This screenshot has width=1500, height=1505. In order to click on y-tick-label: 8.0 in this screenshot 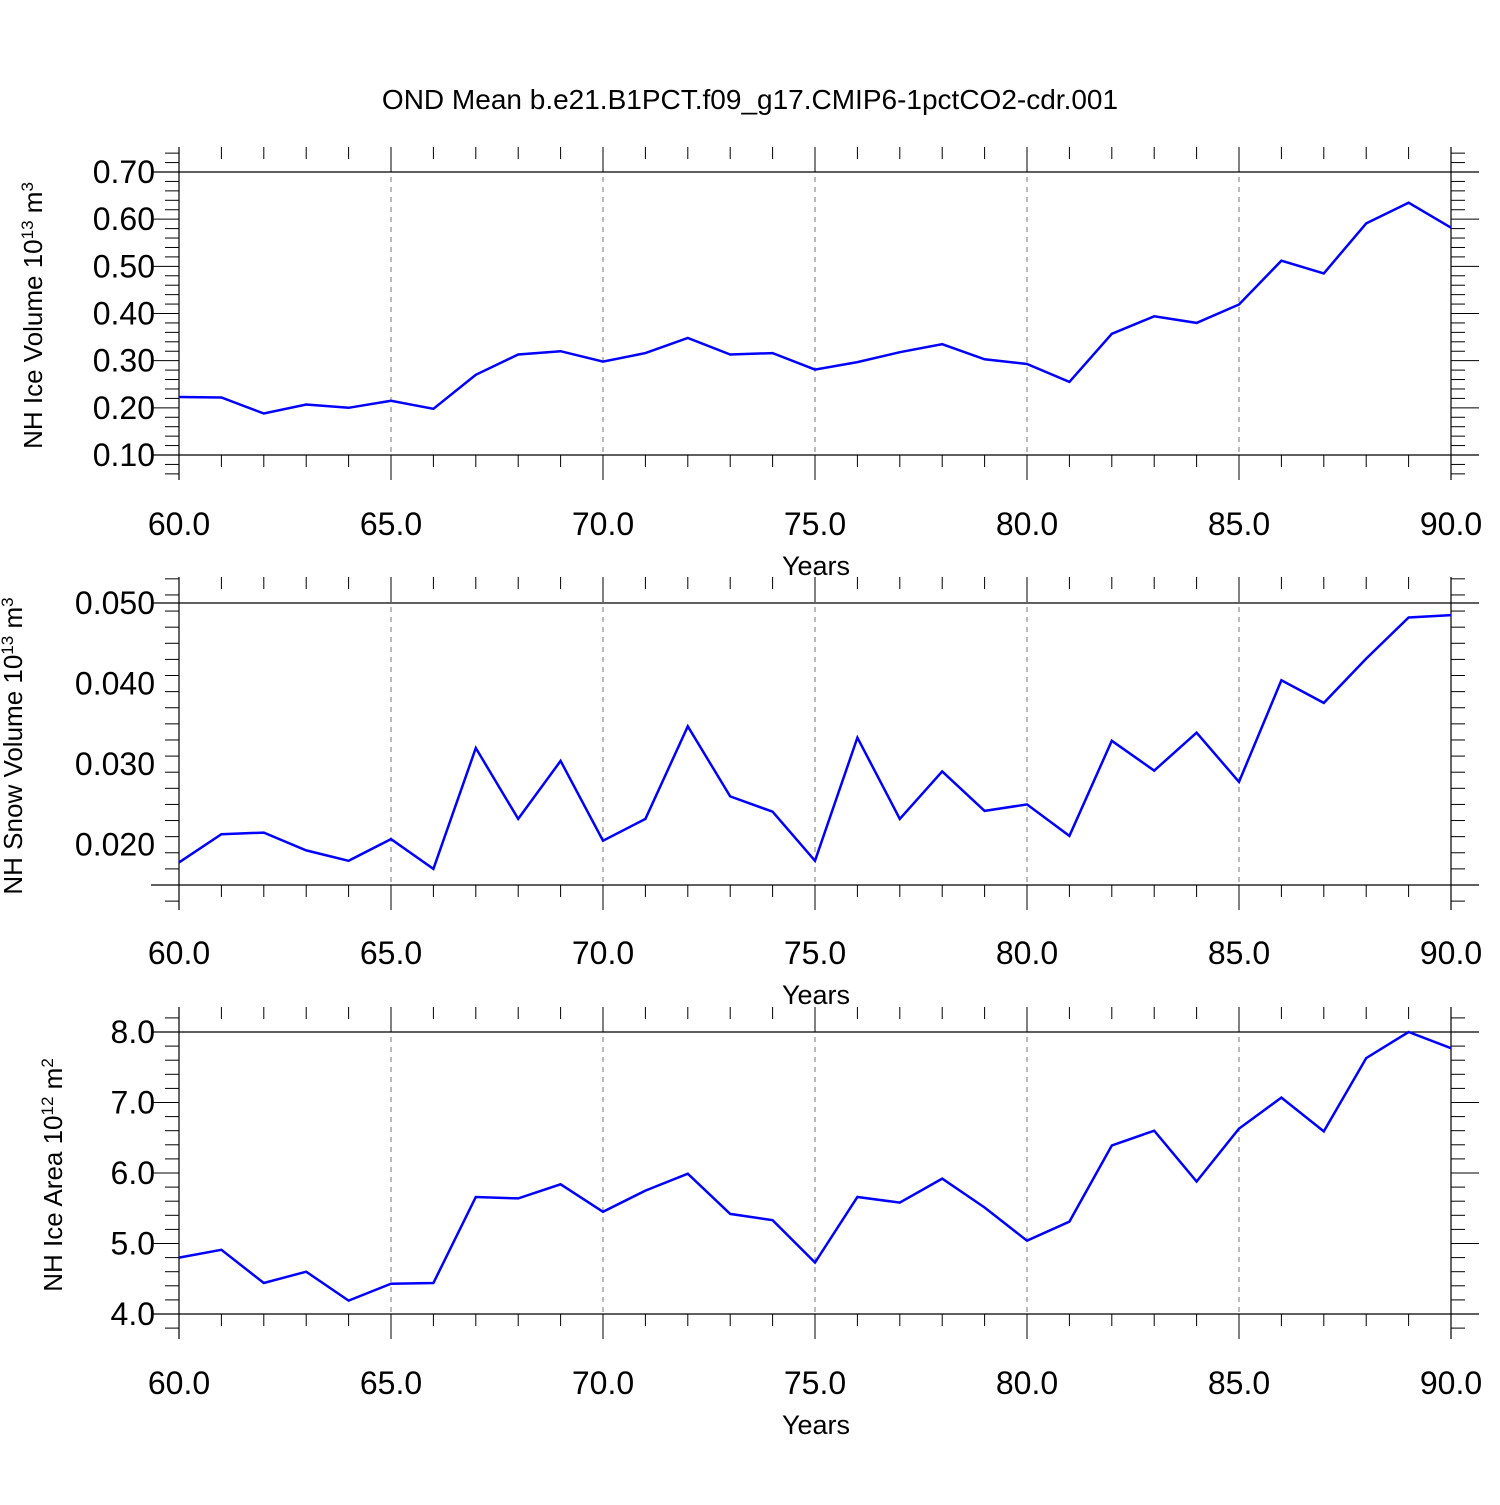, I will do `click(133, 1032)`.